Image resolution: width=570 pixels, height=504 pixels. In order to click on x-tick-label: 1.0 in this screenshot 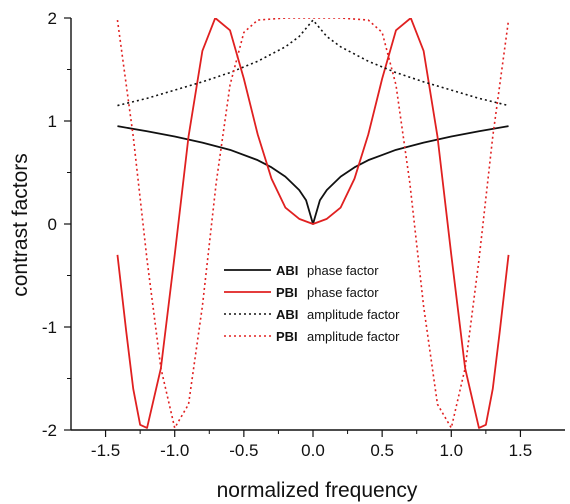, I will do `click(451, 450)`.